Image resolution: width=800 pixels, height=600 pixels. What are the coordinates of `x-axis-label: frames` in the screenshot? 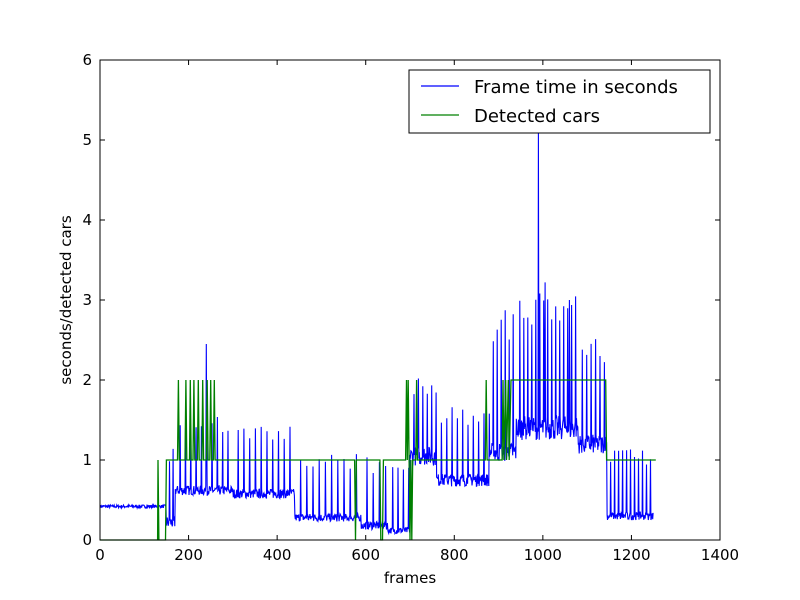 It's located at (410, 578).